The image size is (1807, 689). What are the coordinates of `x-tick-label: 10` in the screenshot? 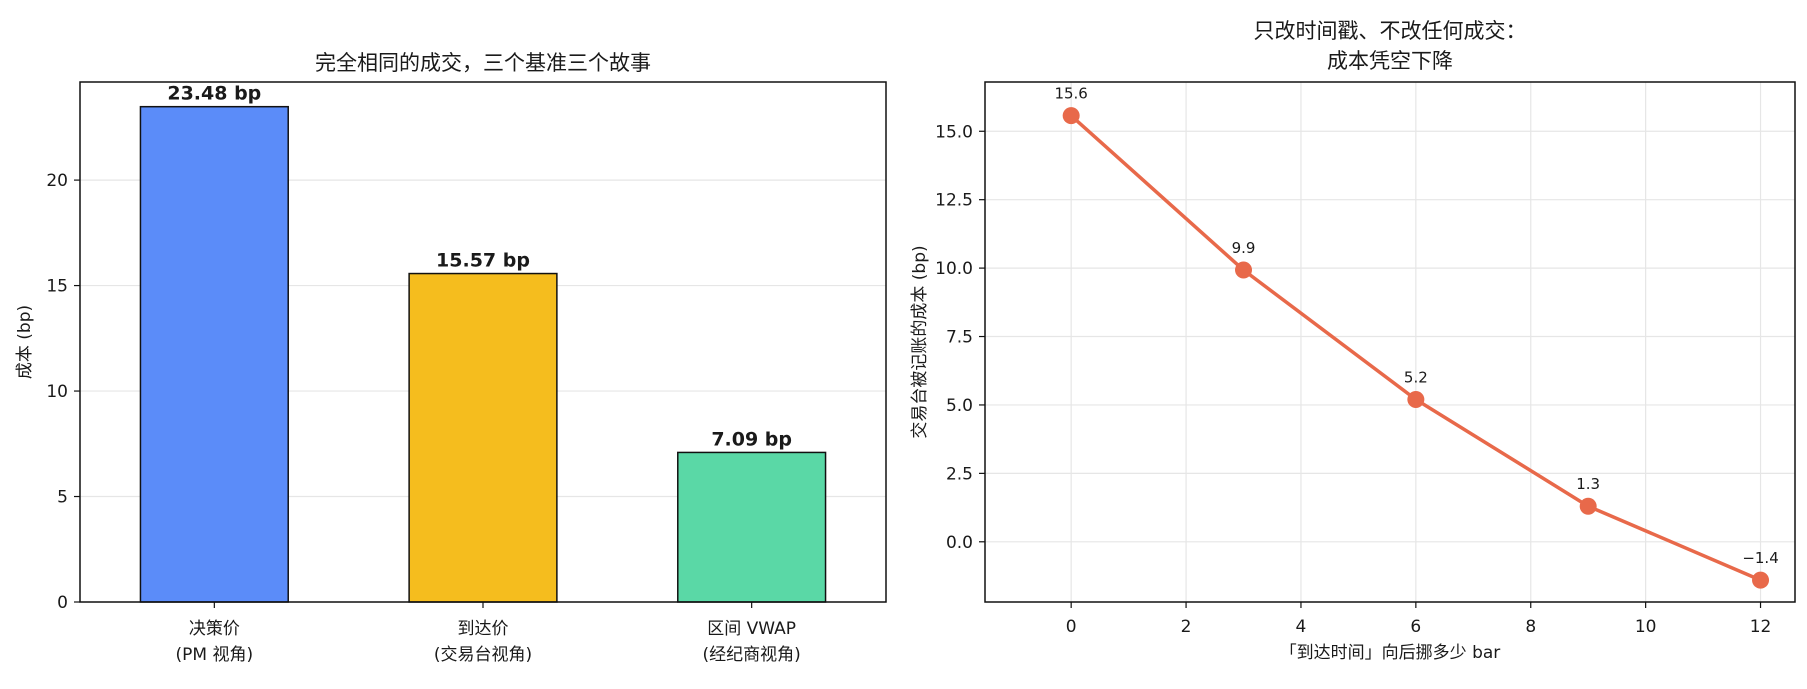 It's located at (1646, 627).